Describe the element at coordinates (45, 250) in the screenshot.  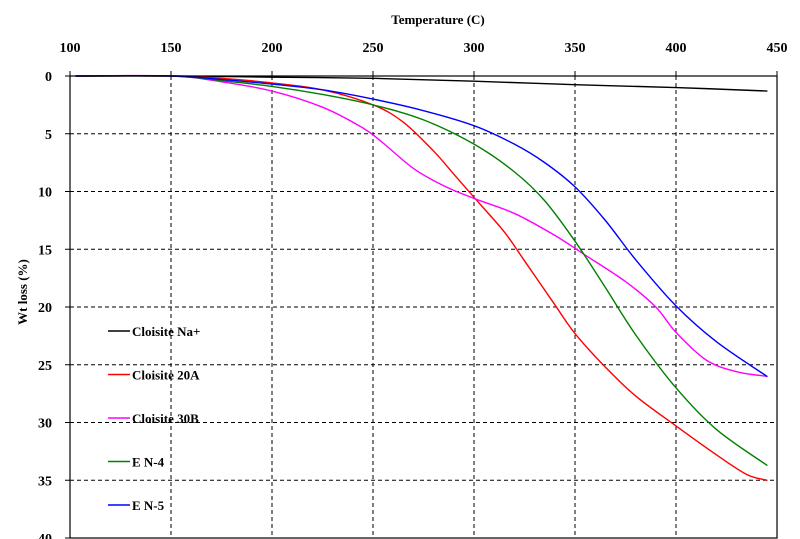
I see `y-tick-label: 15` at that location.